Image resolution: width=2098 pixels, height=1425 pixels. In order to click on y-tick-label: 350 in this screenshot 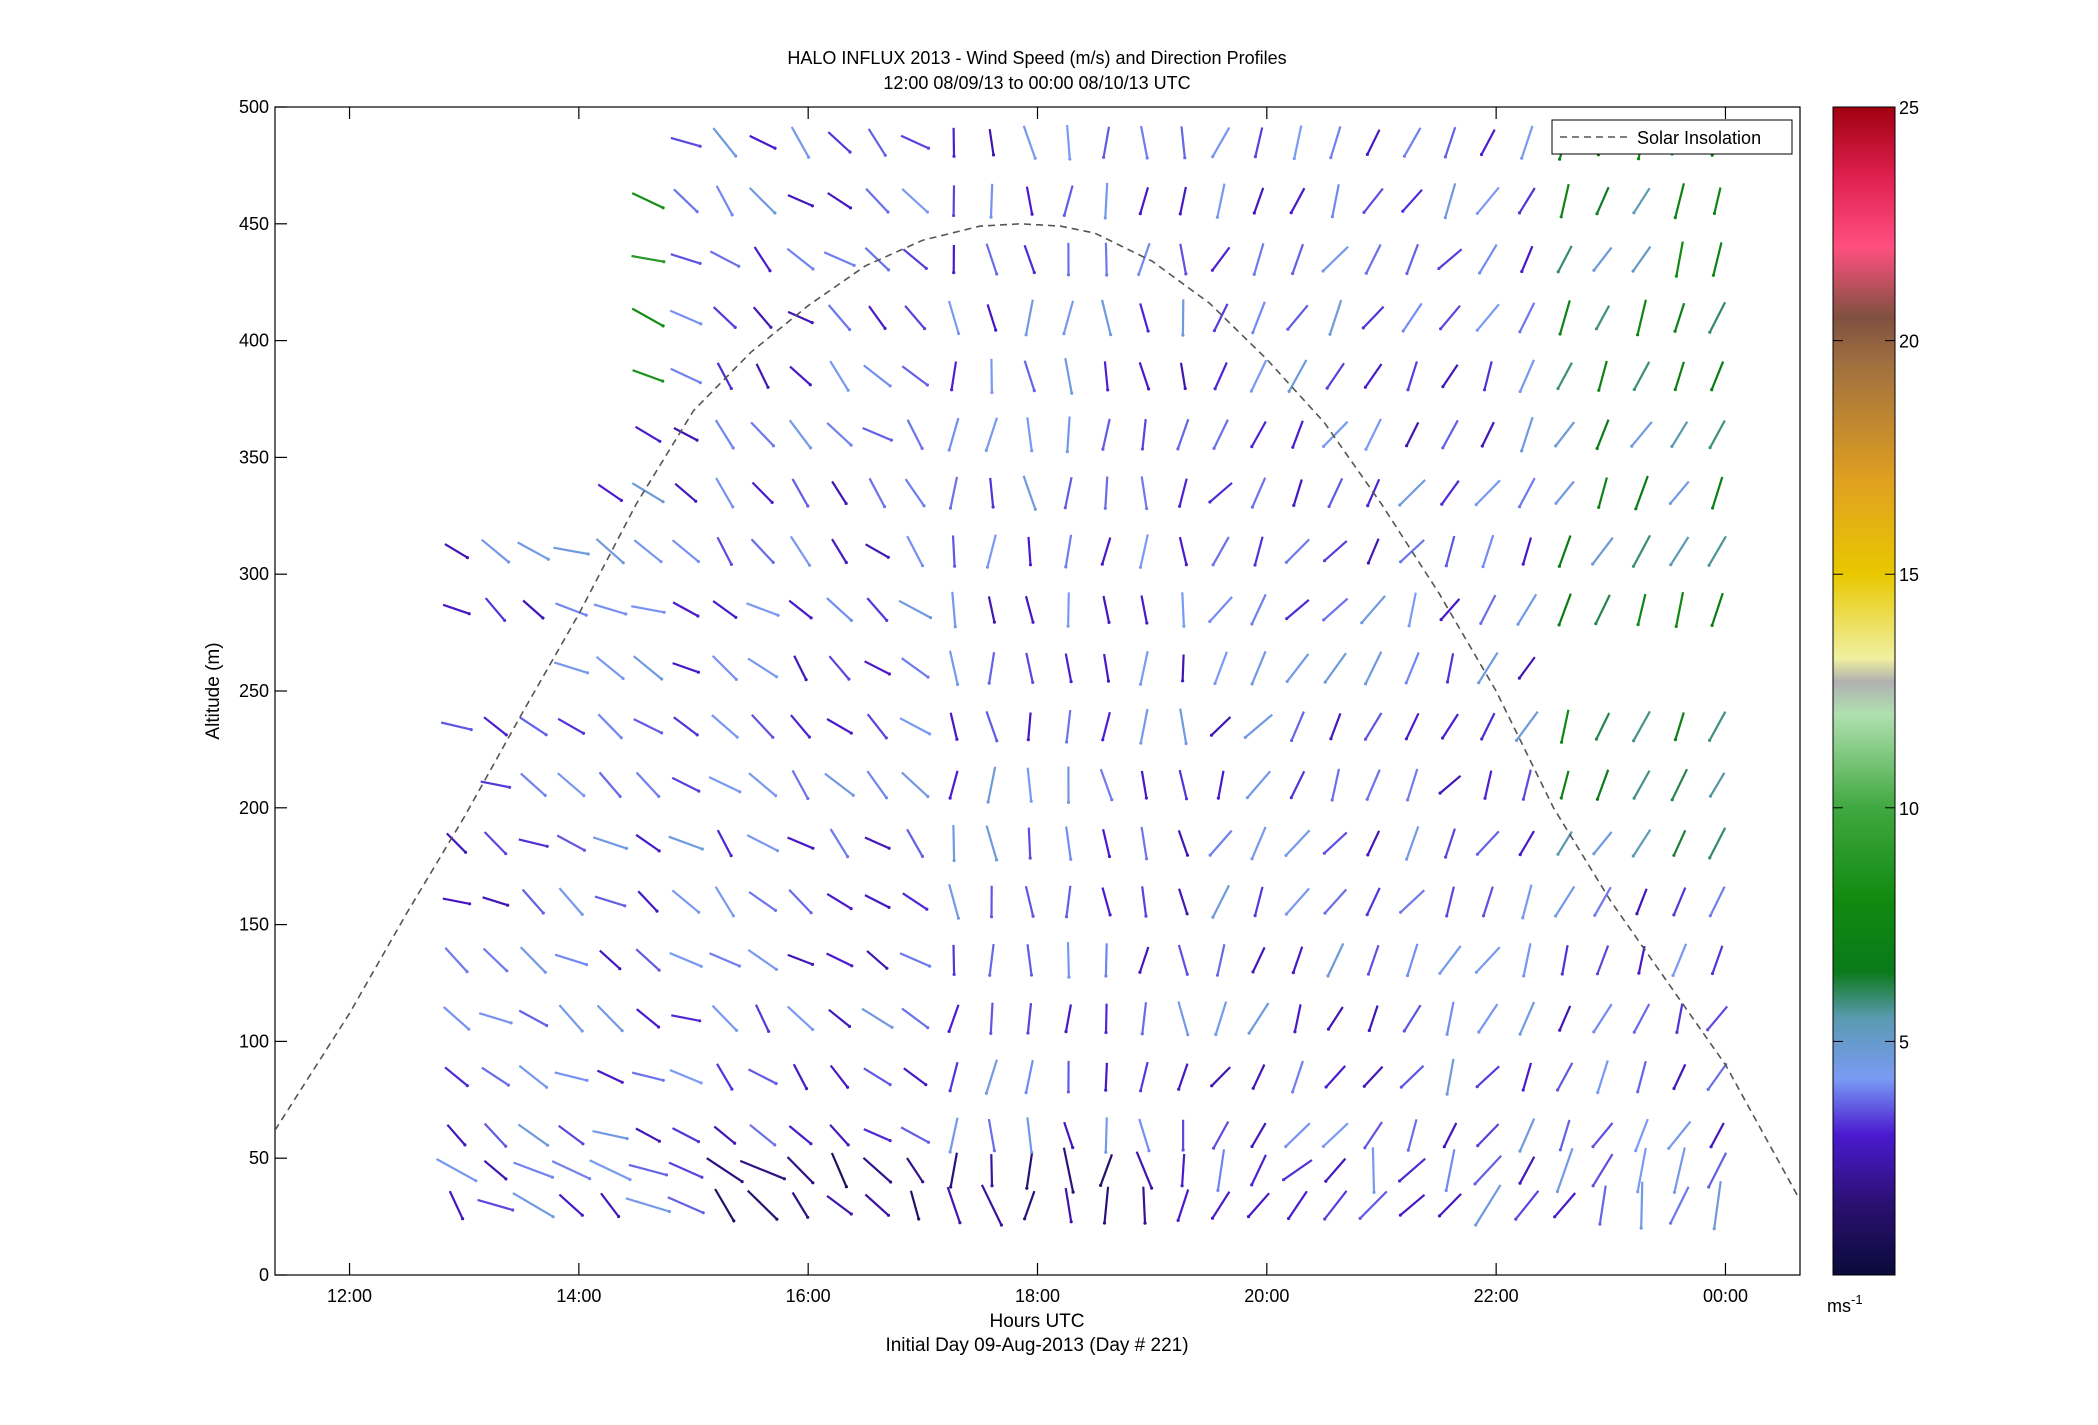, I will do `click(254, 457)`.